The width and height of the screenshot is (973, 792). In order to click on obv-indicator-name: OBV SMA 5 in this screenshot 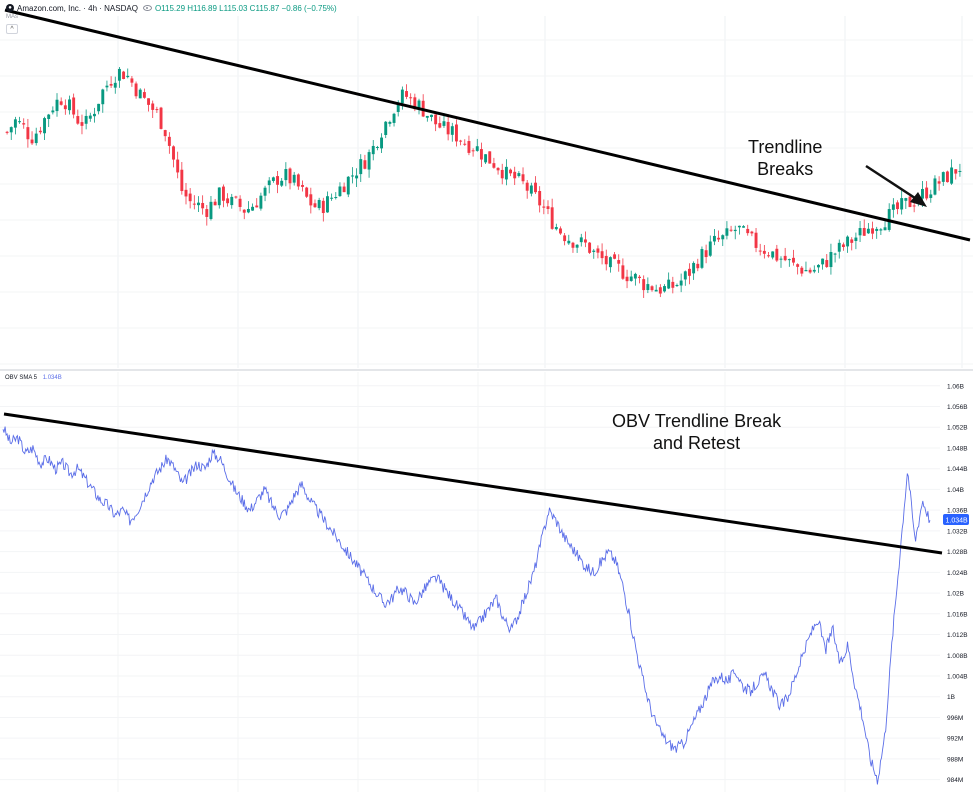, I will do `click(21, 378)`.